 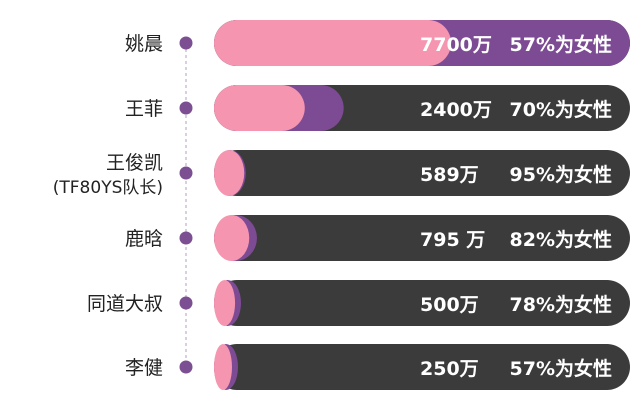 What do you see at coordinates (456, 45) in the screenshot?
I see `bar-value-label: 7700万` at bounding box center [456, 45].